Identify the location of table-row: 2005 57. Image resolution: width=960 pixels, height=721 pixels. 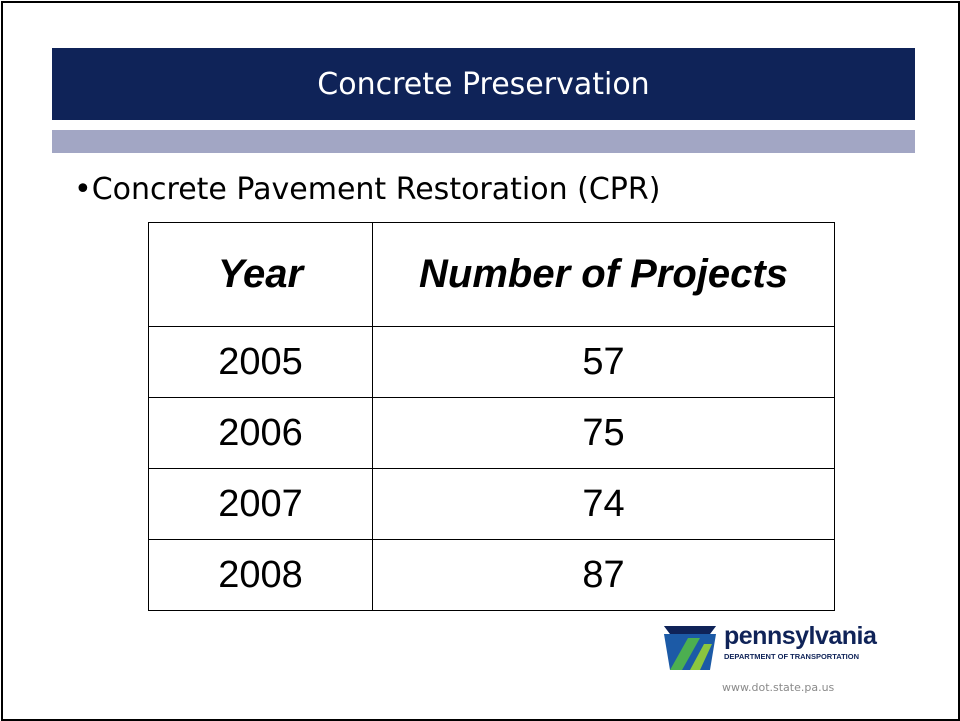
(491, 362).